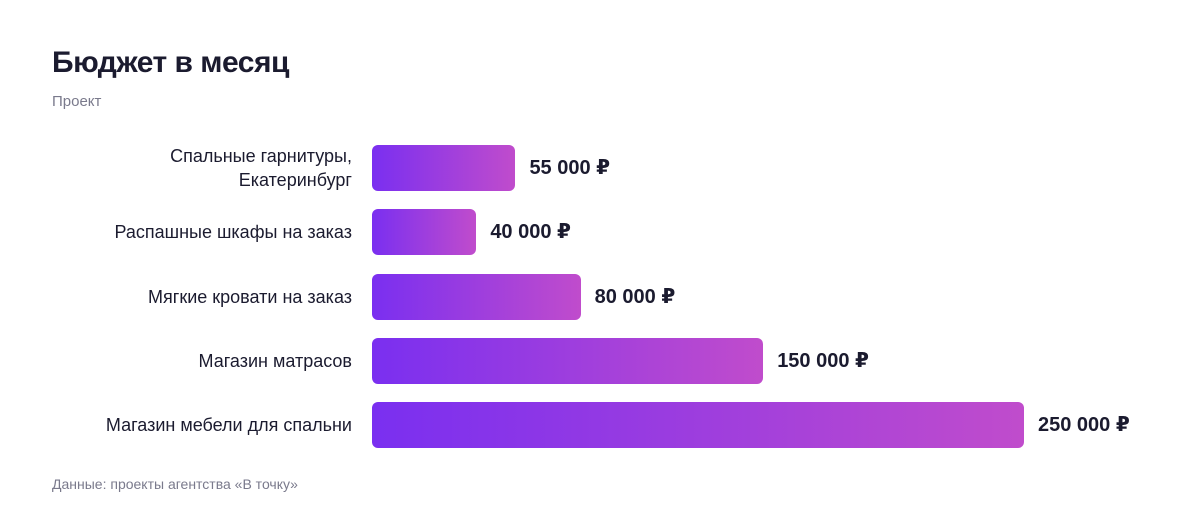  I want to click on category-label: Магазин мебели для спальни, so click(228, 425).